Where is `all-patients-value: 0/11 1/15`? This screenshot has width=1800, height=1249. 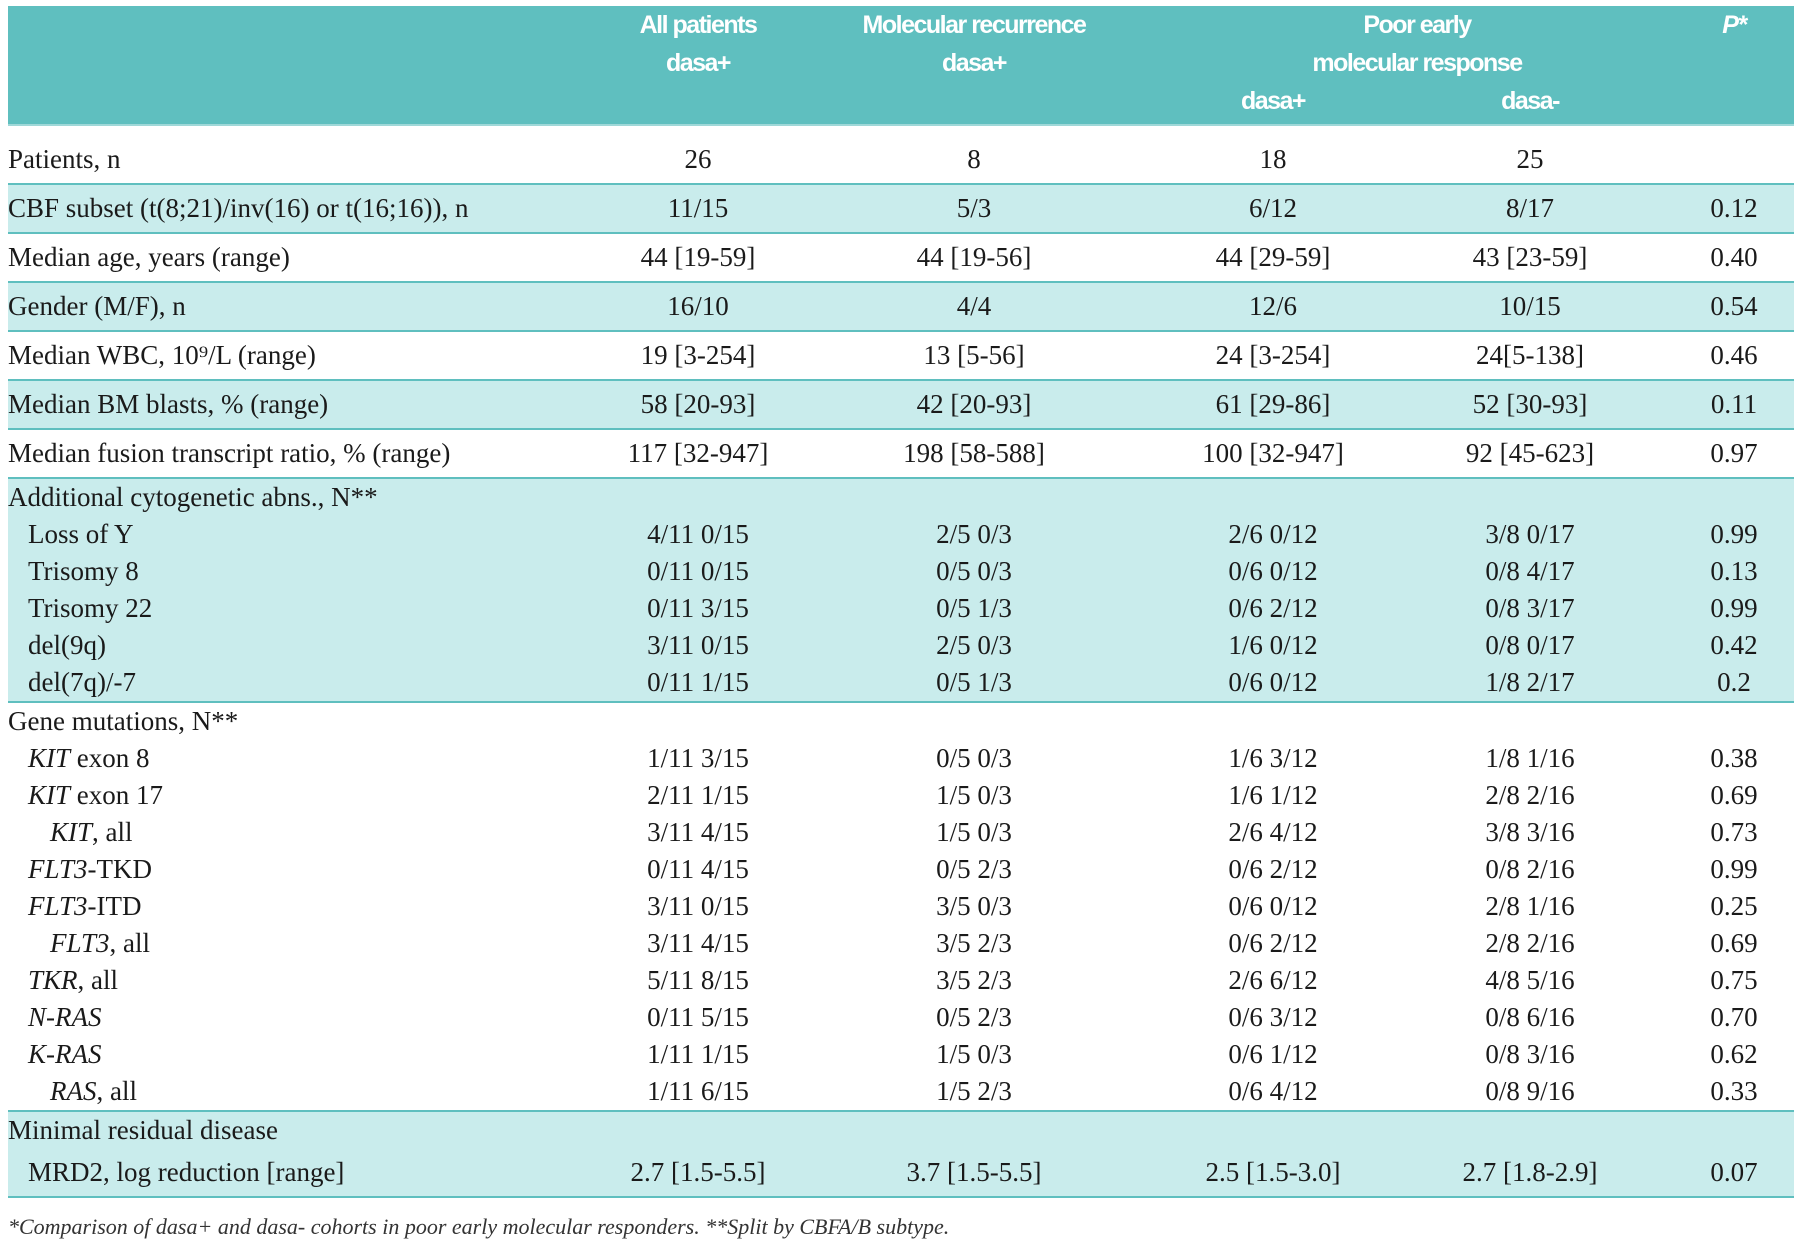
all-patients-value: 0/11 1/15 is located at coordinates (698, 683).